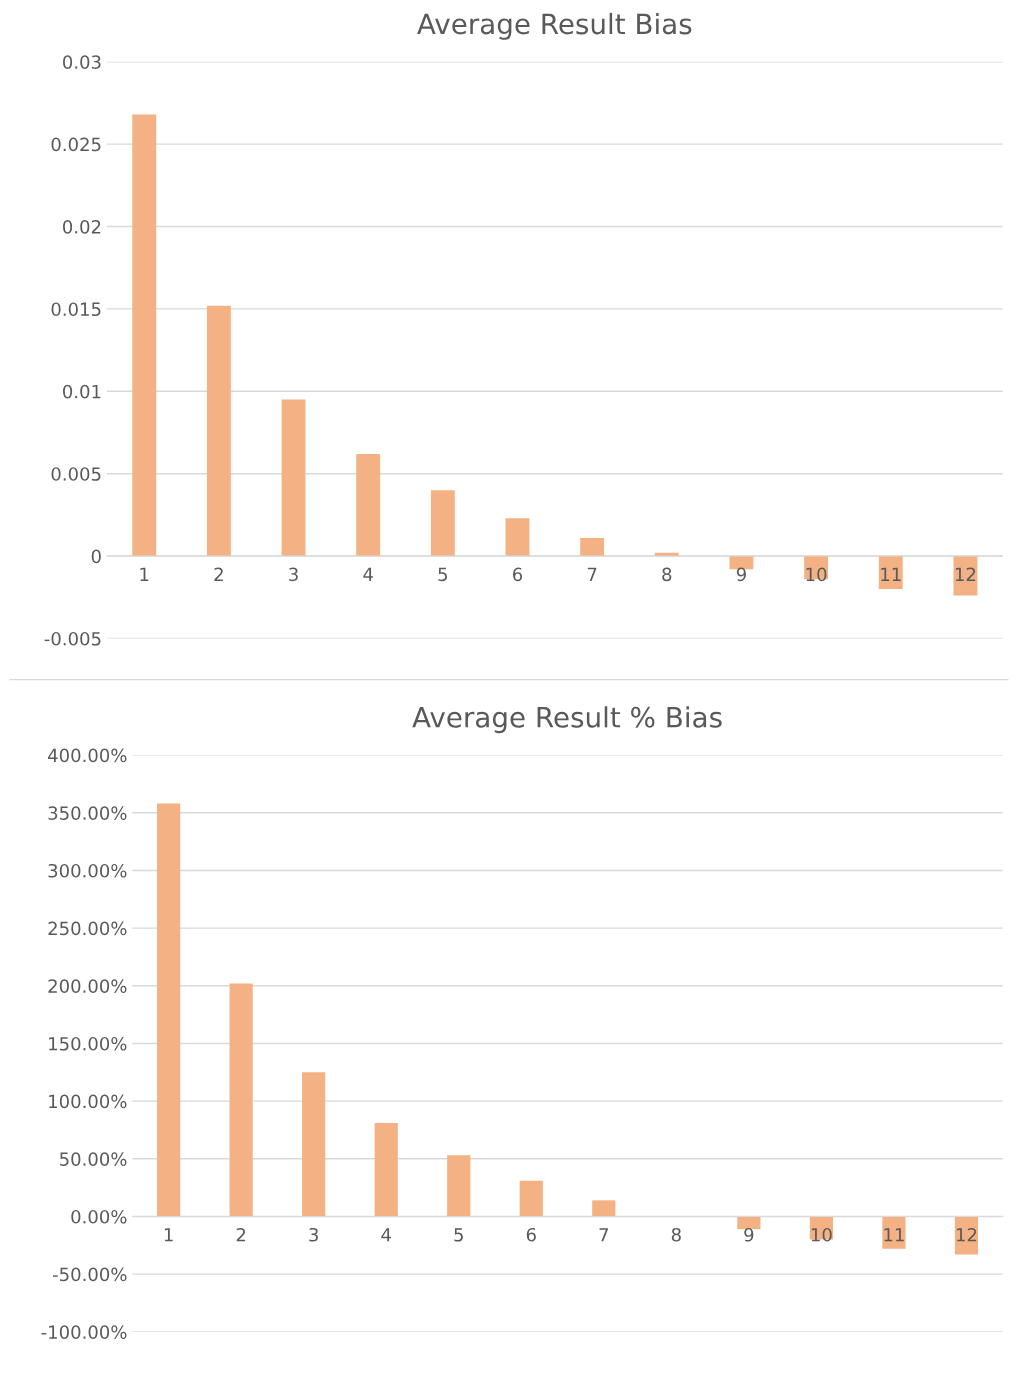 The height and width of the screenshot is (1373, 1018). I want to click on y-tick-label: 300.00%, so click(87, 870).